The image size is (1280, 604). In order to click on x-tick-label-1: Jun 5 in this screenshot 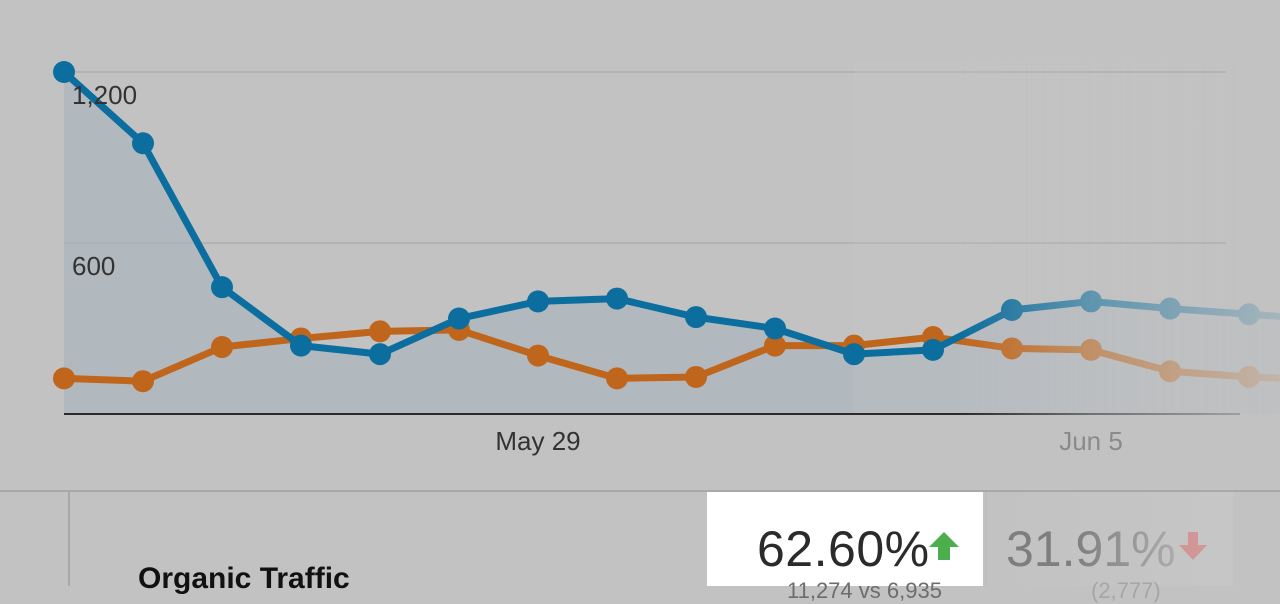, I will do `click(1091, 441)`.